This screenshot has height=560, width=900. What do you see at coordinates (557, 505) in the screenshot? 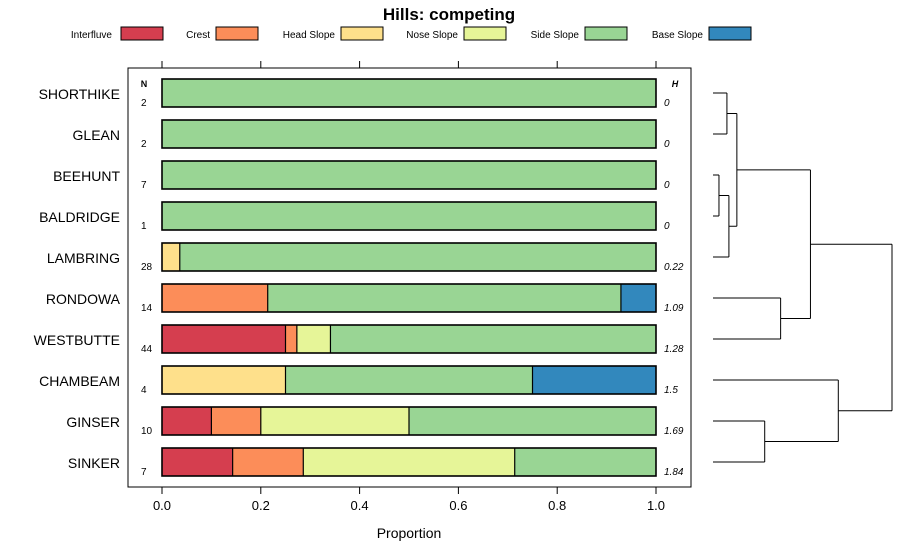
I see `x-tick-label: 0.8` at bounding box center [557, 505].